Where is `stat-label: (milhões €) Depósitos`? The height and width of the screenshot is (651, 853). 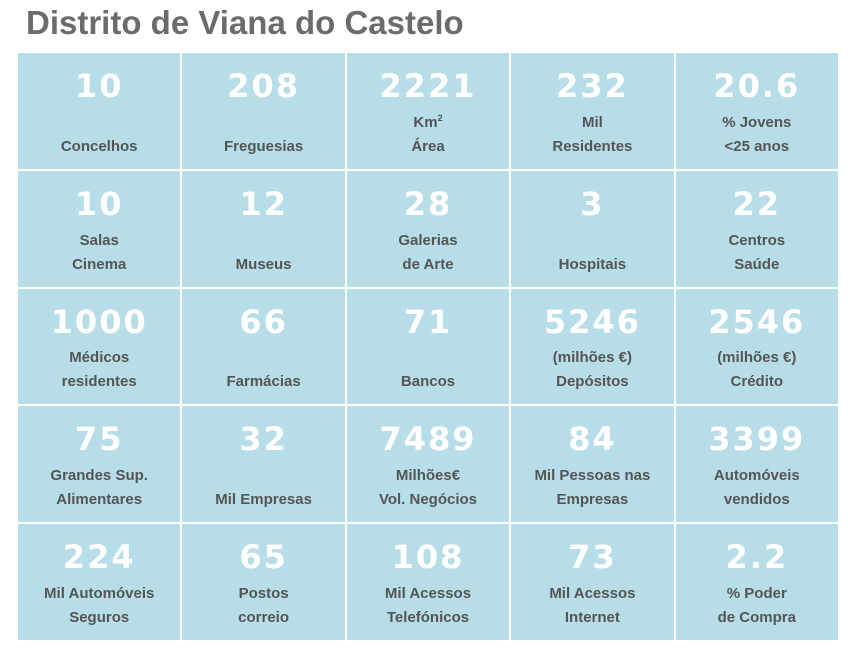
stat-label: (milhões €) Depósitos is located at coordinates (592, 370).